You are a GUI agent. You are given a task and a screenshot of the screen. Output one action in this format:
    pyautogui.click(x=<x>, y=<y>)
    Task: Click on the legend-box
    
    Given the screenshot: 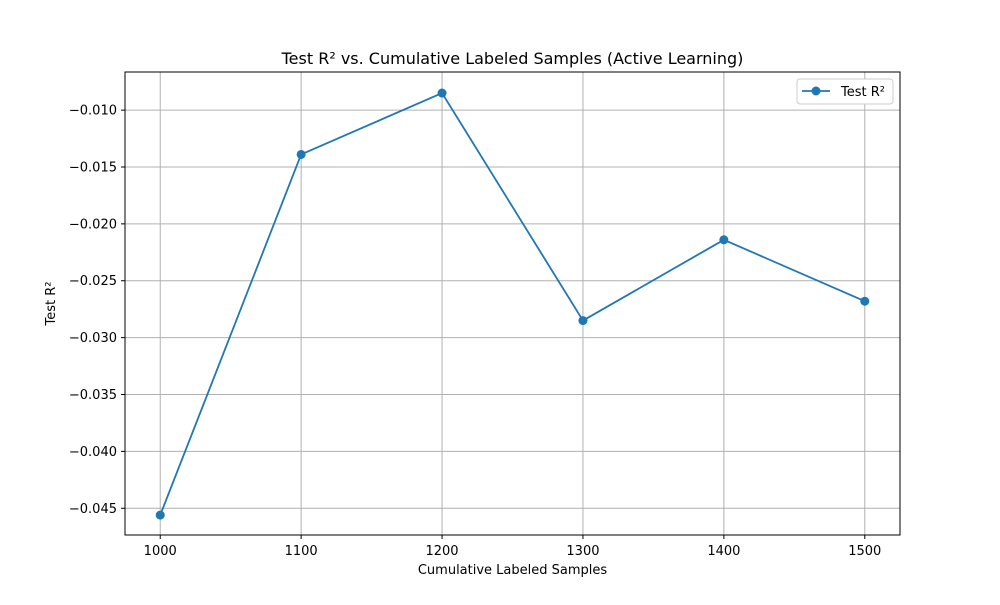 What is the action you would take?
    pyautogui.click(x=845, y=91)
    